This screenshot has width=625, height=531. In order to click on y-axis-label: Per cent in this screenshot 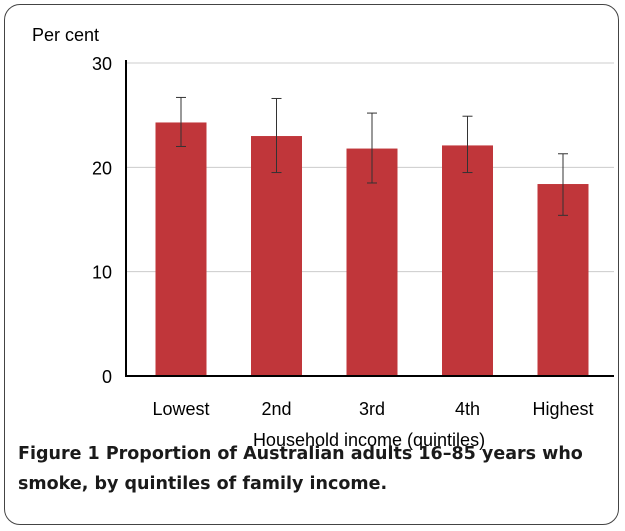, I will do `click(65, 35)`.